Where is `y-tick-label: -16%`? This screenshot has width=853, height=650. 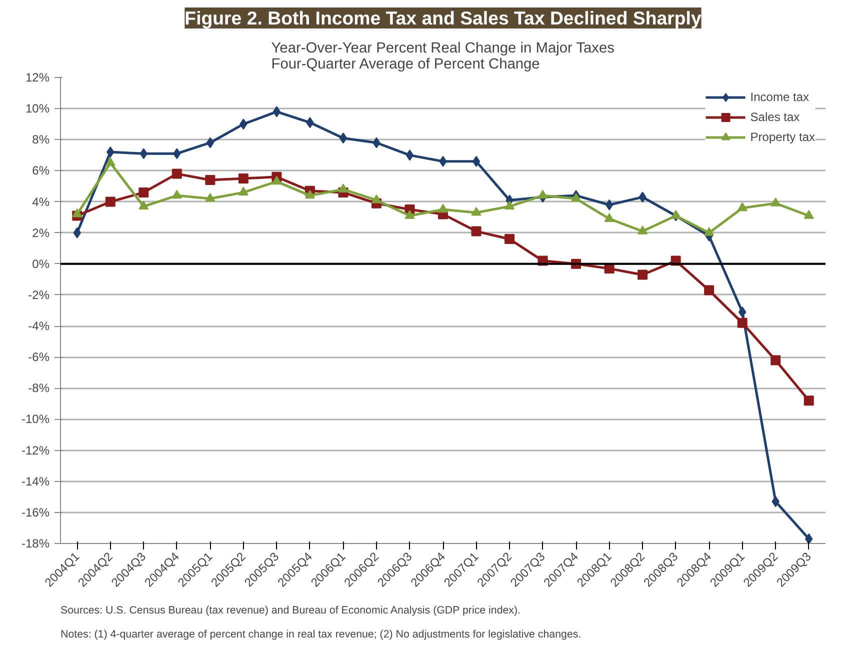
y-tick-label: -16% is located at coordinates (35, 512).